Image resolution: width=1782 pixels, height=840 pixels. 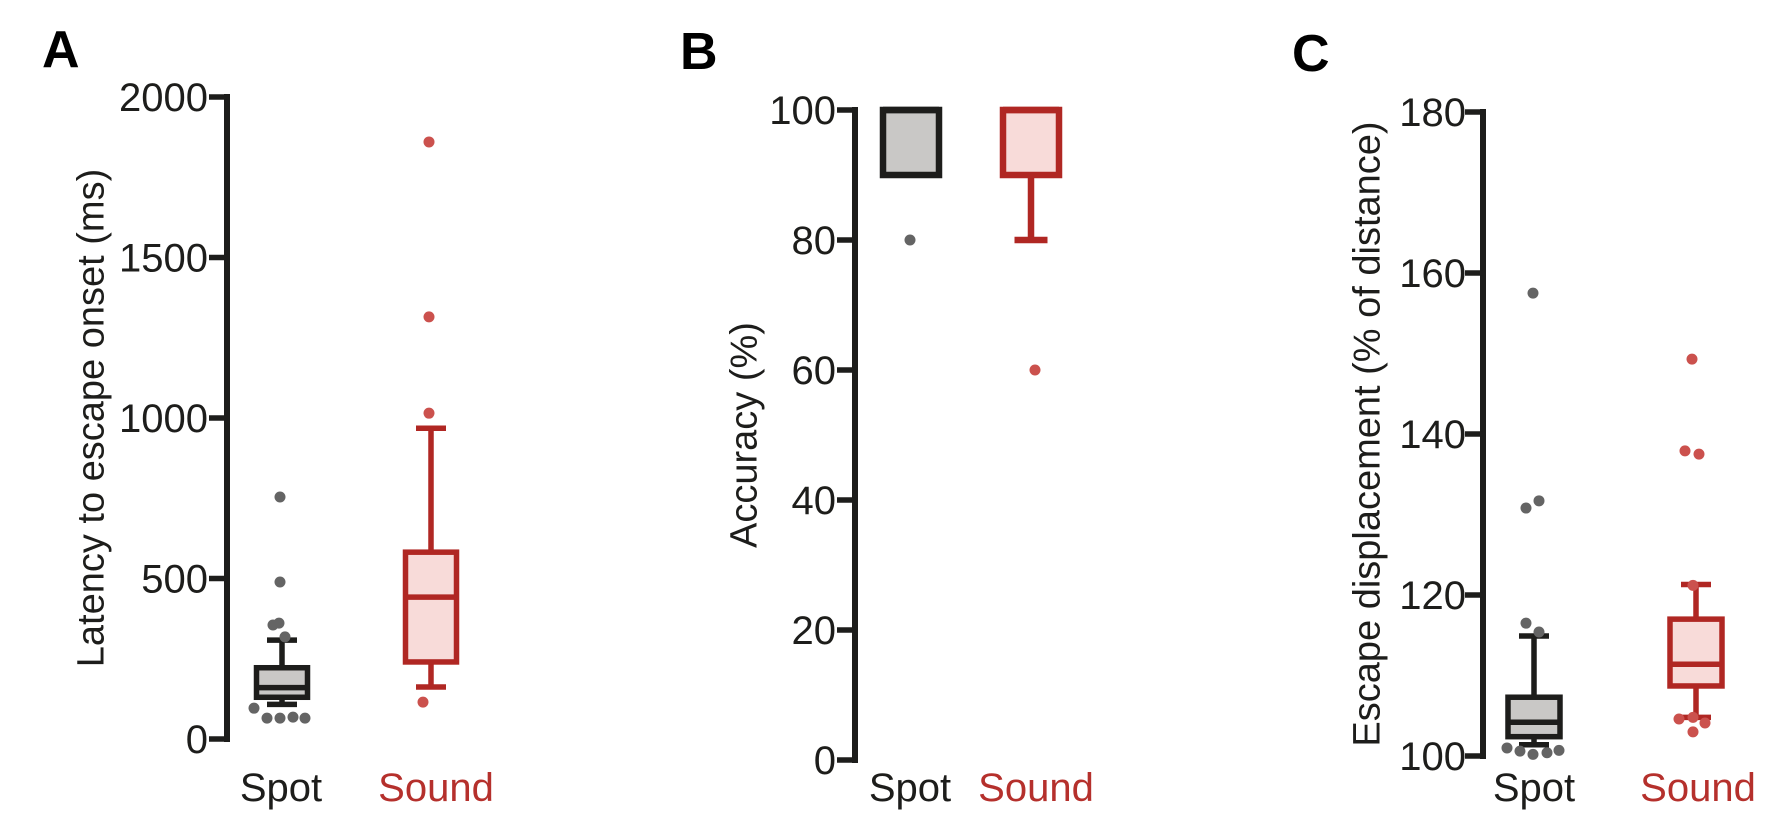 I want to click on y-tick-label: 180, so click(x=1432, y=113).